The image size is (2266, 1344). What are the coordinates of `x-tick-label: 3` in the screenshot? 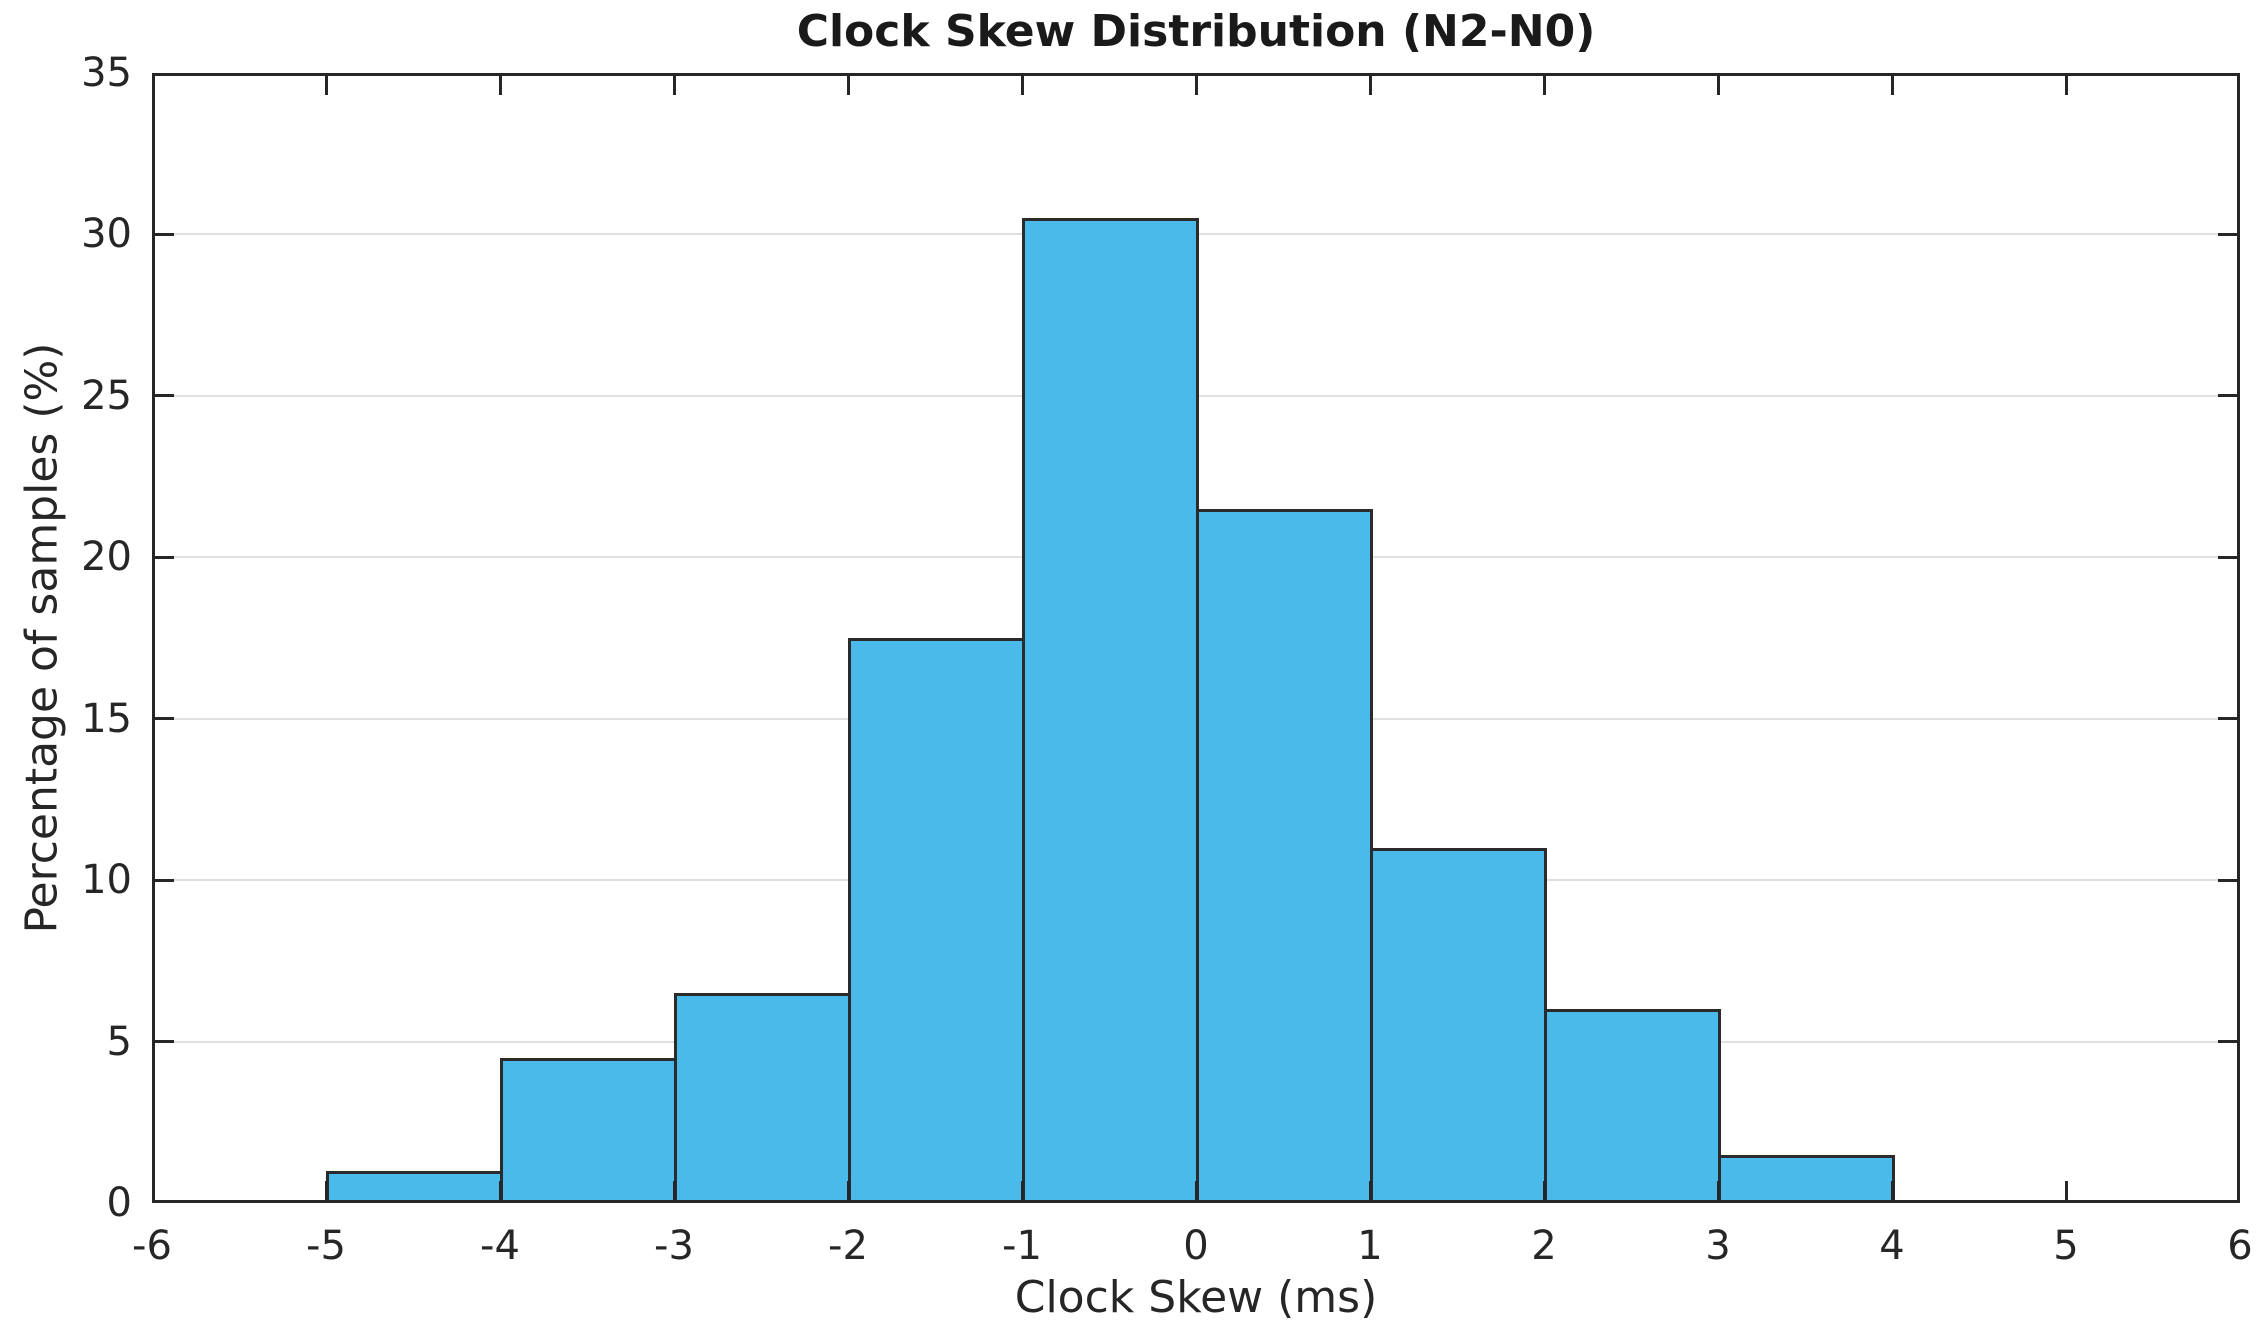 It's located at (1718, 1246).